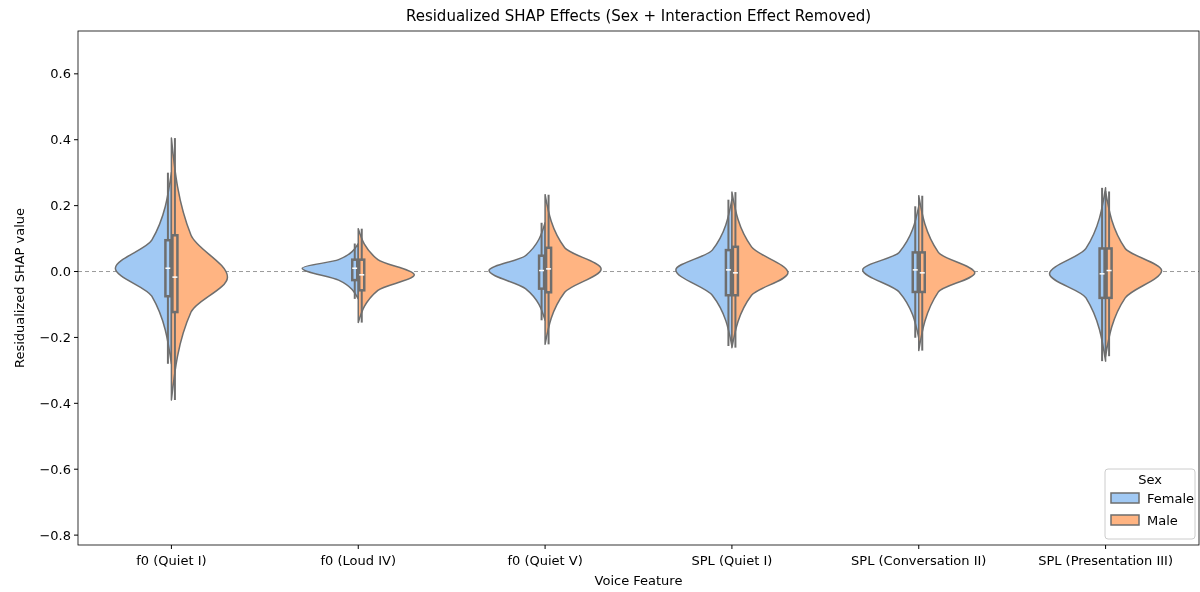 This screenshot has width=1200, height=592. Describe the element at coordinates (1171, 498) in the screenshot. I see `legend-label: Female` at that location.